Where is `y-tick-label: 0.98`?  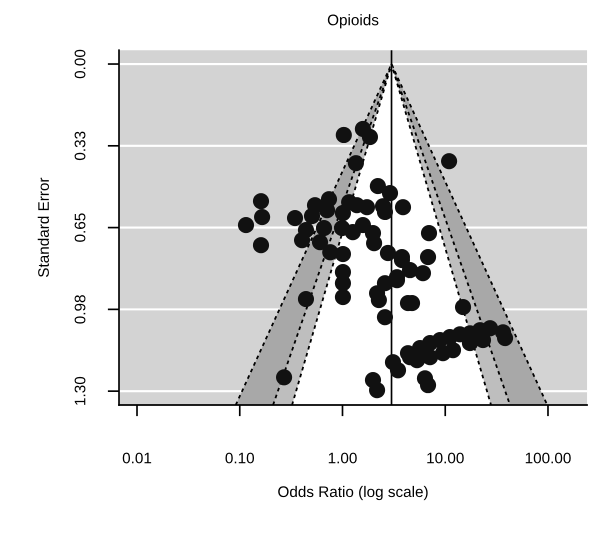 y-tick-label: 0.98 is located at coordinates (80, 309).